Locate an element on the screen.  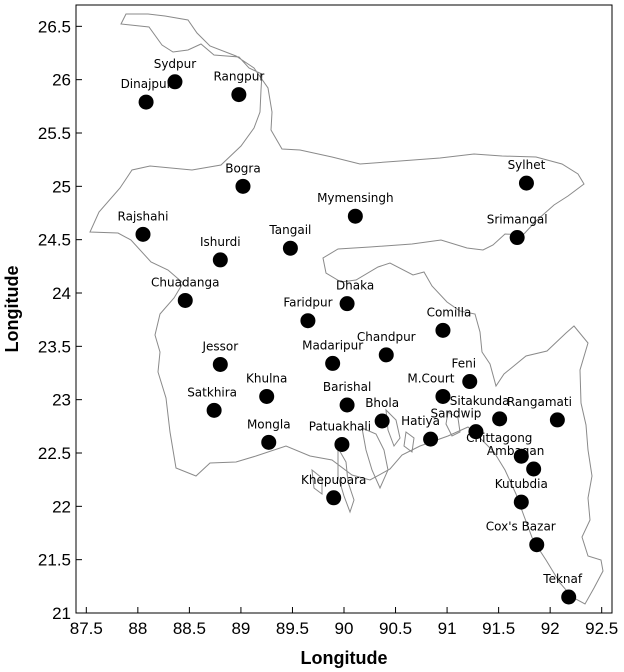
station-marker-patuakhali is located at coordinates (342, 444).